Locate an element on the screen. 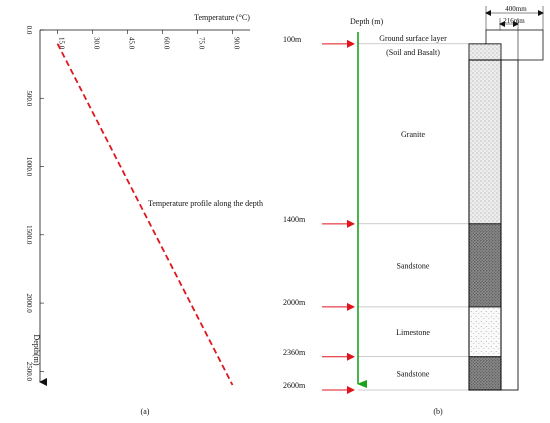 The image size is (550, 423). layer-label: Ground surface layer is located at coordinates (413, 38).